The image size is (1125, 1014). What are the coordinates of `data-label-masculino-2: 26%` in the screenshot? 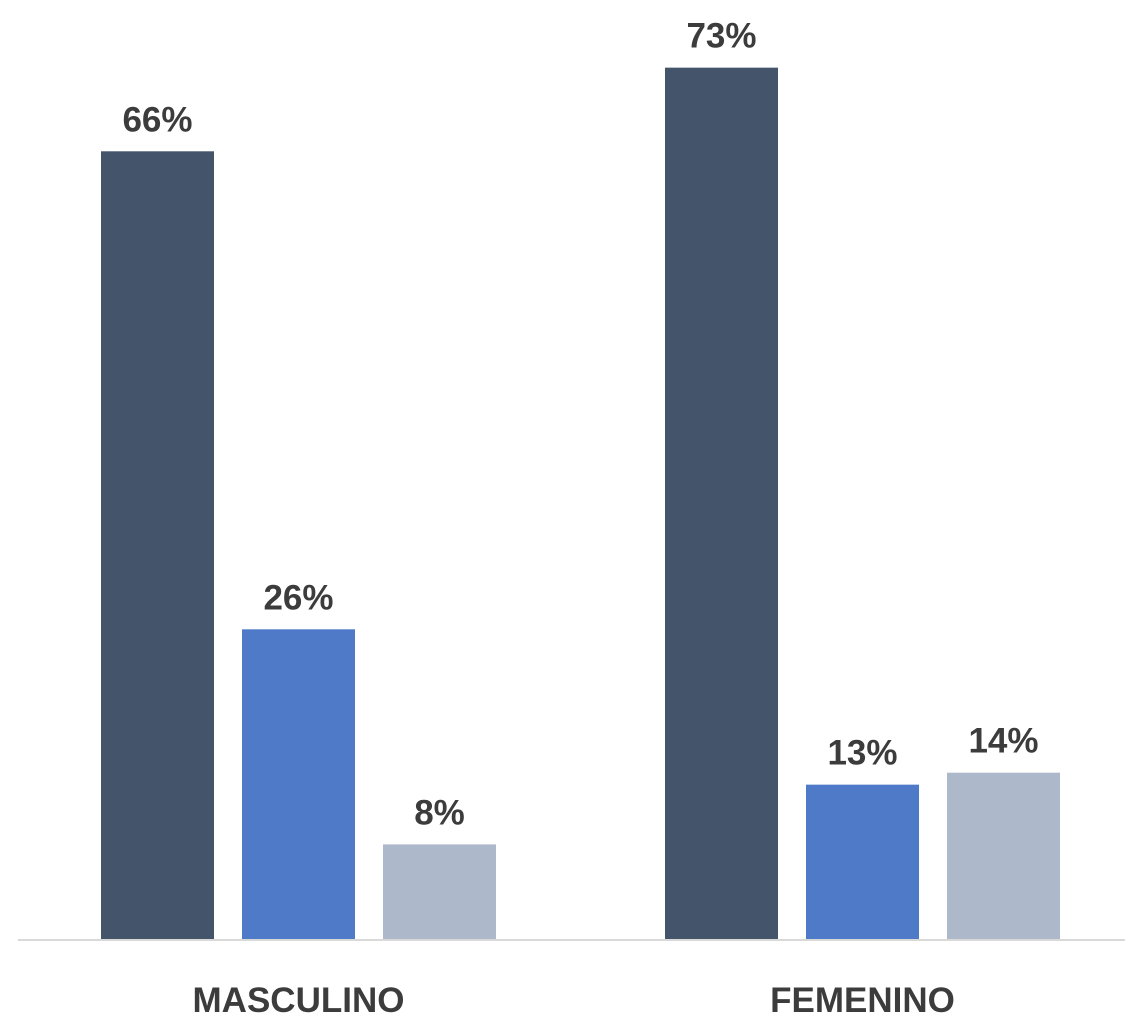 It's located at (298, 597).